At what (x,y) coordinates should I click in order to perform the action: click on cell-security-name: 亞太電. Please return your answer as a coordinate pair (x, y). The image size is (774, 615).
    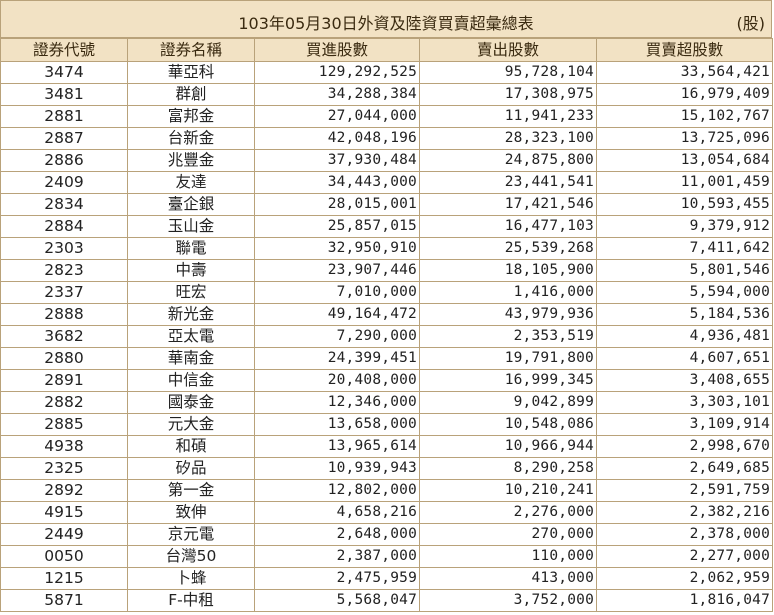
    Looking at the image, I should click on (191, 336).